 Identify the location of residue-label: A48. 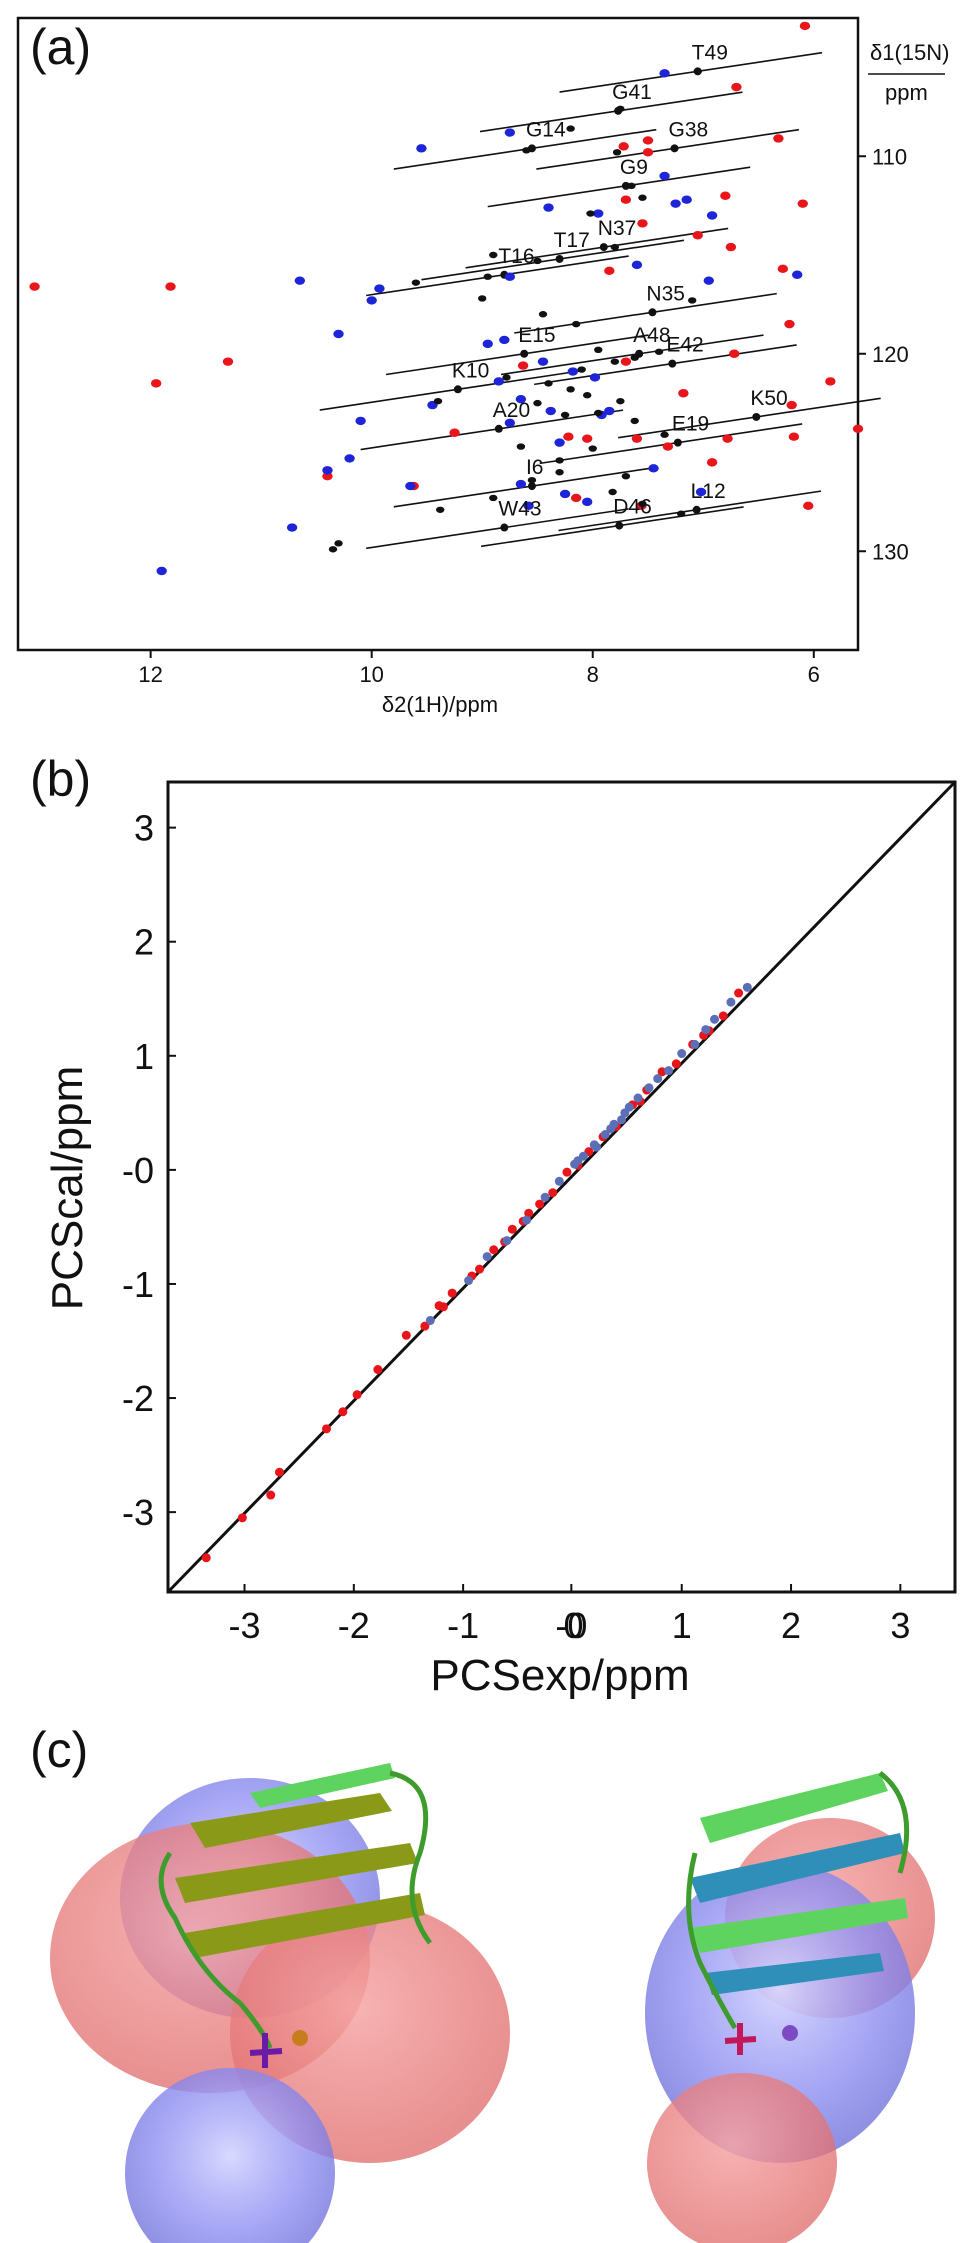
(651, 335).